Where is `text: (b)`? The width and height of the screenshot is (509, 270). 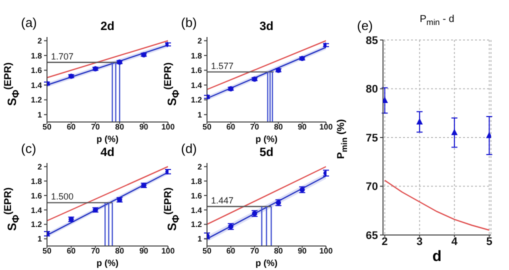 text: (b) is located at coordinates (189, 22).